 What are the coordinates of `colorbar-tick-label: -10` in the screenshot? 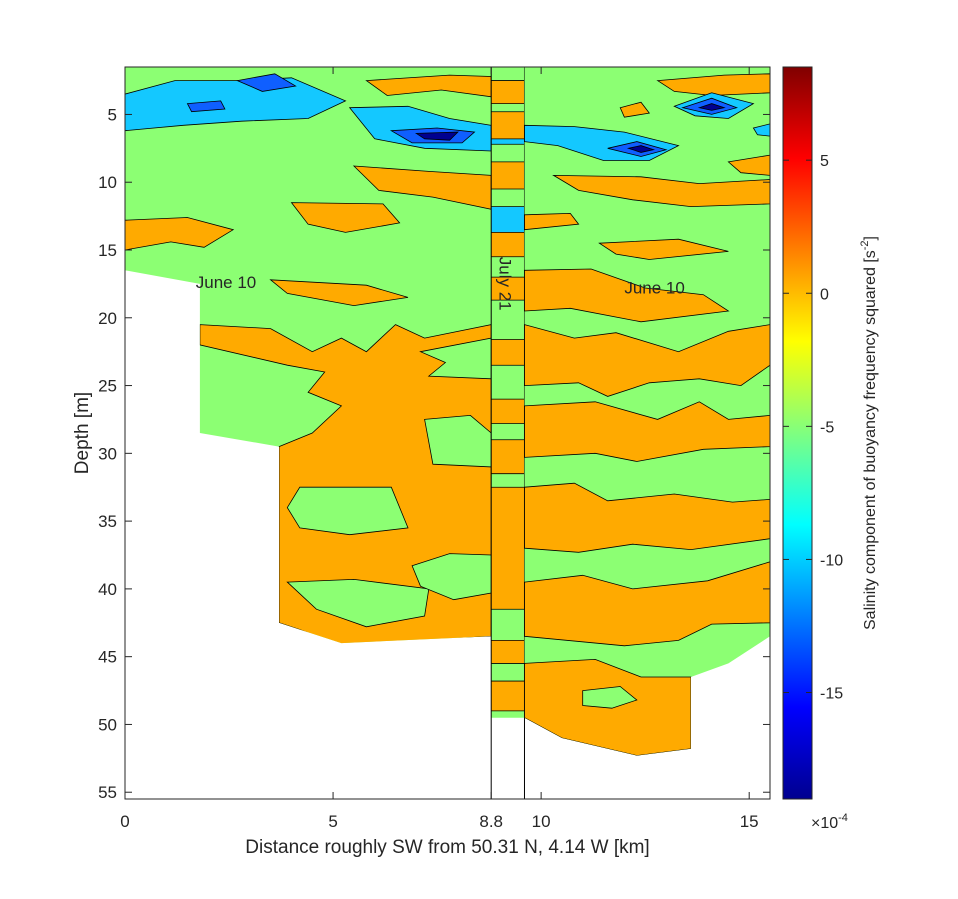 It's located at (831, 560).